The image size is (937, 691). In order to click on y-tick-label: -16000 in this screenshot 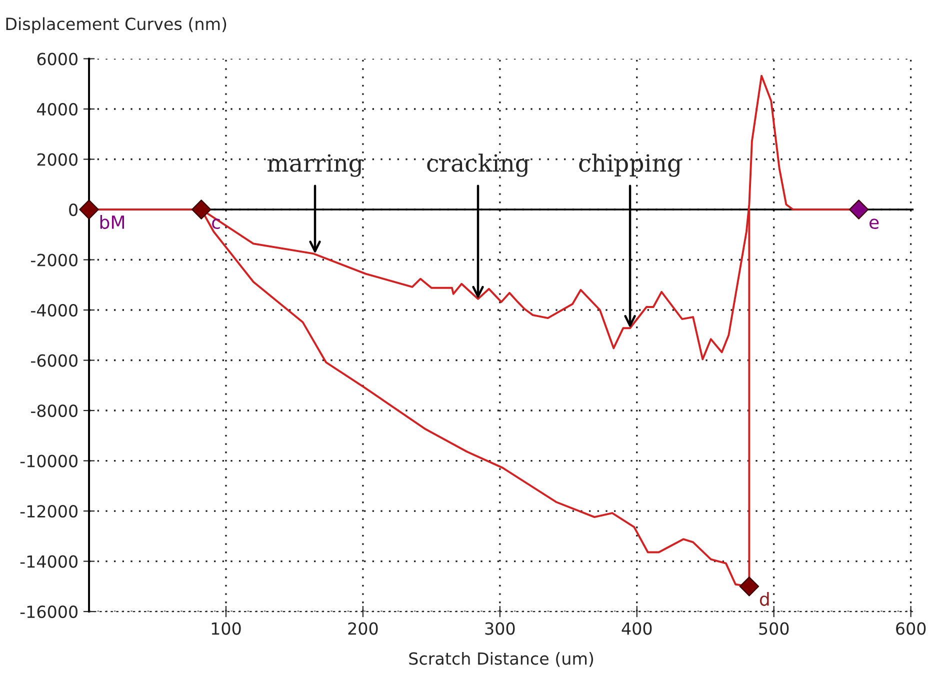, I will do `click(49, 611)`.